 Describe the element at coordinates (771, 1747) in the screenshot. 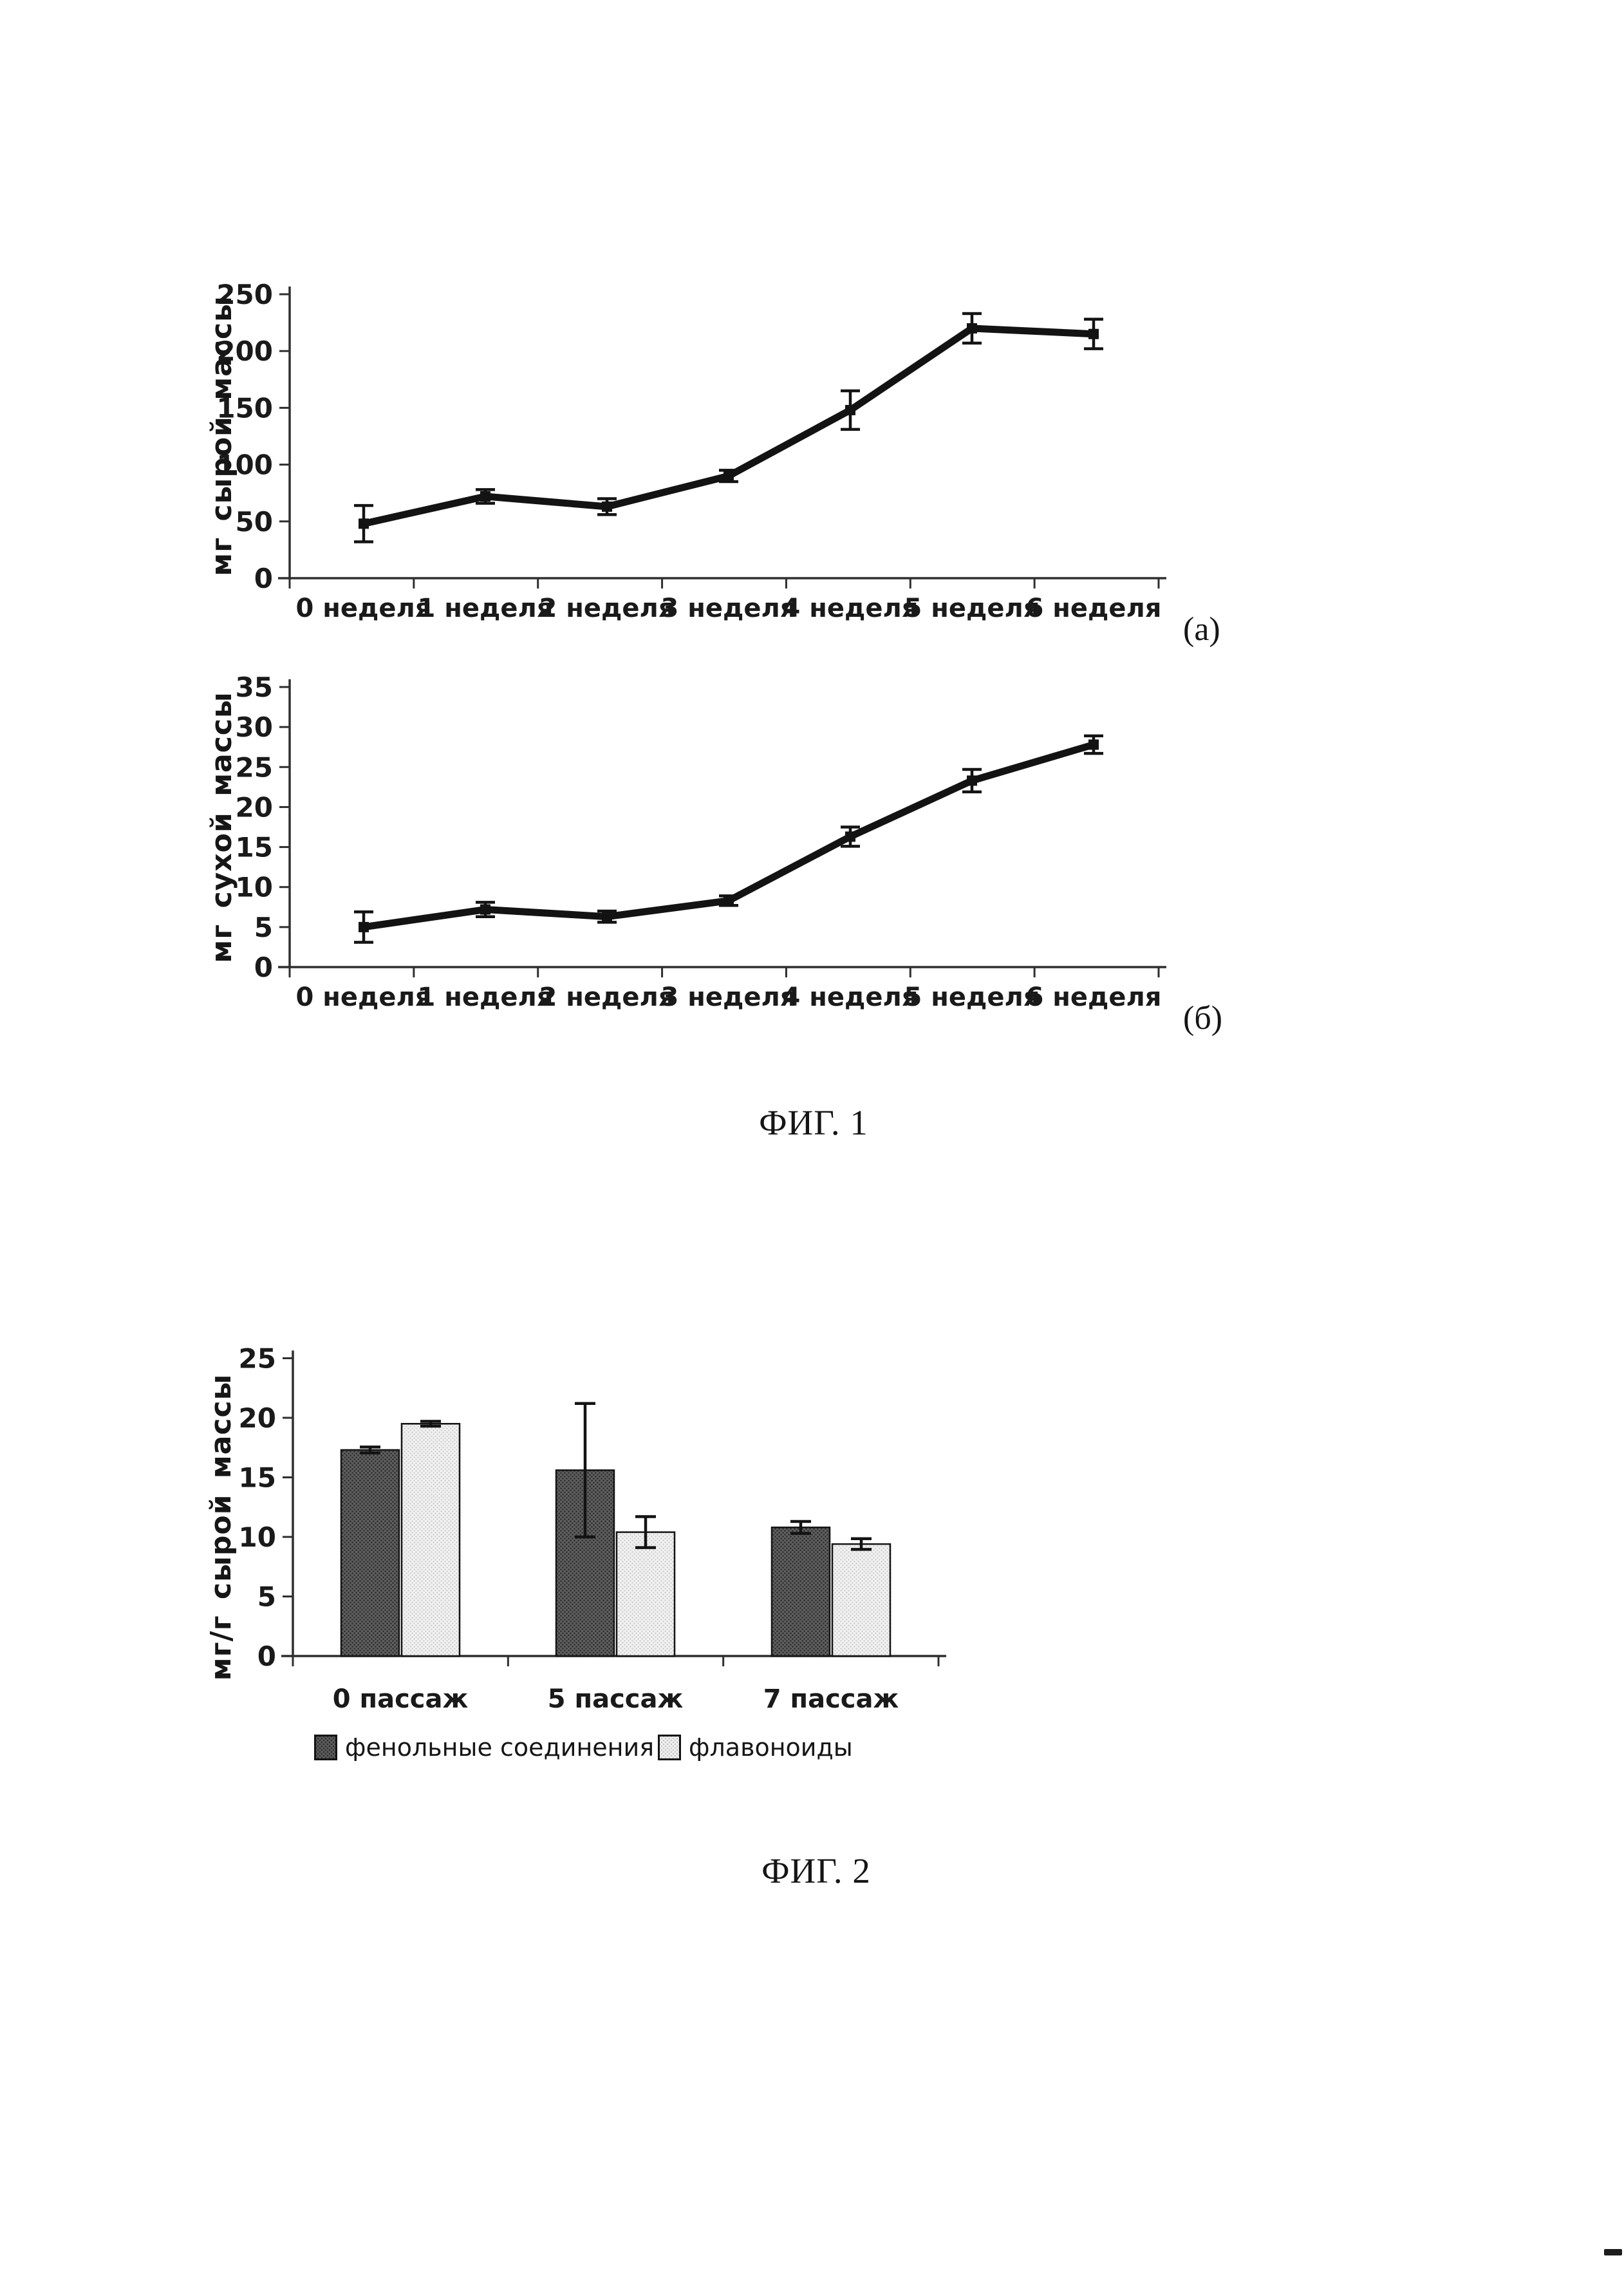

I see `flavonoids-legend-label: флавоноиды` at that location.